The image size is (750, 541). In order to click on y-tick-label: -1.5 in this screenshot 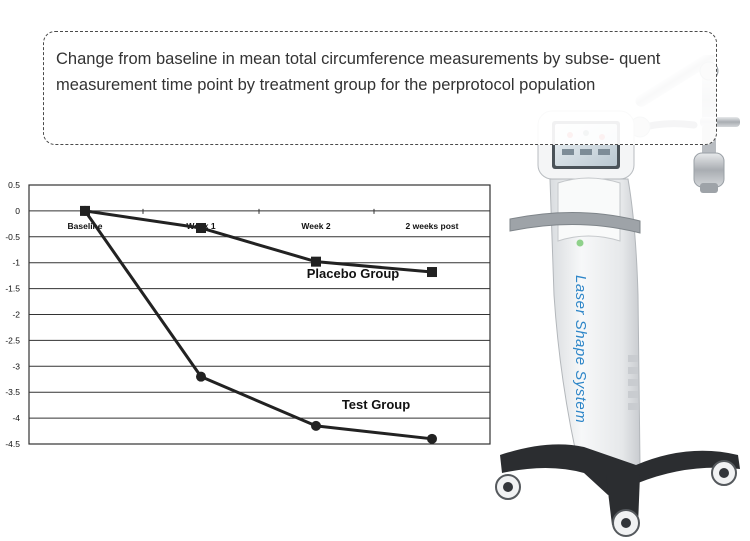, I will do `click(12, 289)`.